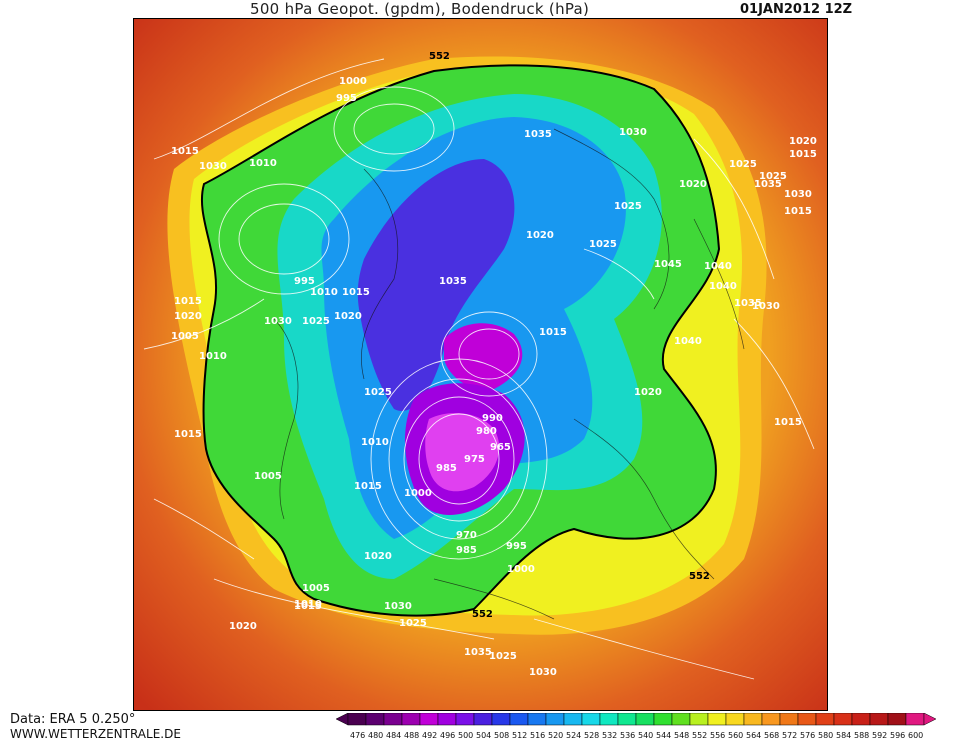  I want to click on legend-value: 528, so click(591, 735).